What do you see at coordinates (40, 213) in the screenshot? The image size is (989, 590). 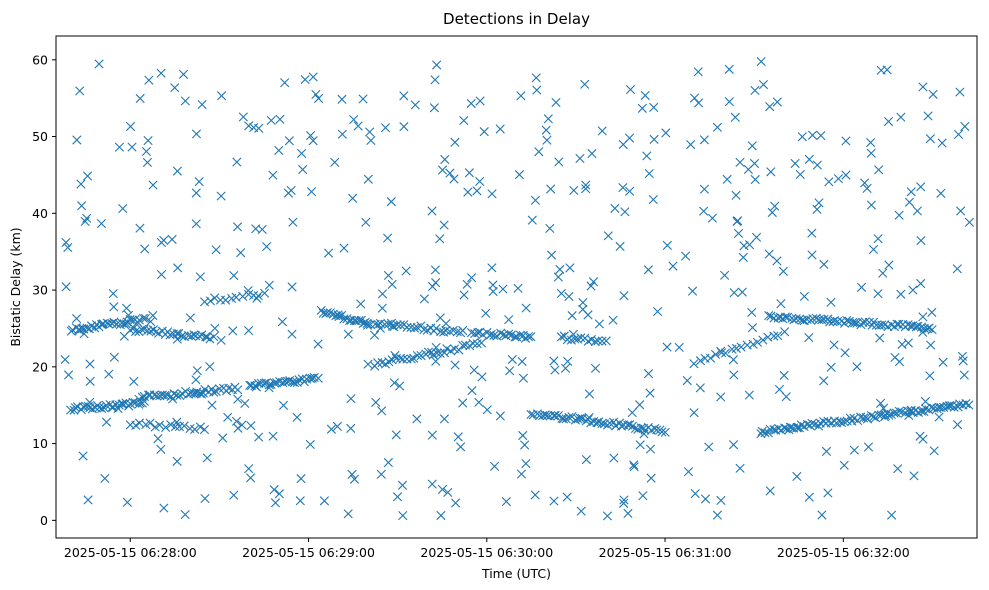 I see `y-tick-label: 40` at bounding box center [40, 213].